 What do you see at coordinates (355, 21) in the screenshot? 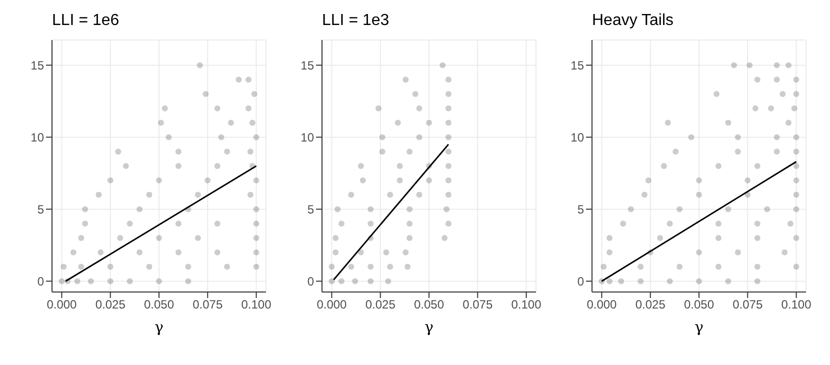
I see `chart-title: LLI = 1e3` at bounding box center [355, 21].